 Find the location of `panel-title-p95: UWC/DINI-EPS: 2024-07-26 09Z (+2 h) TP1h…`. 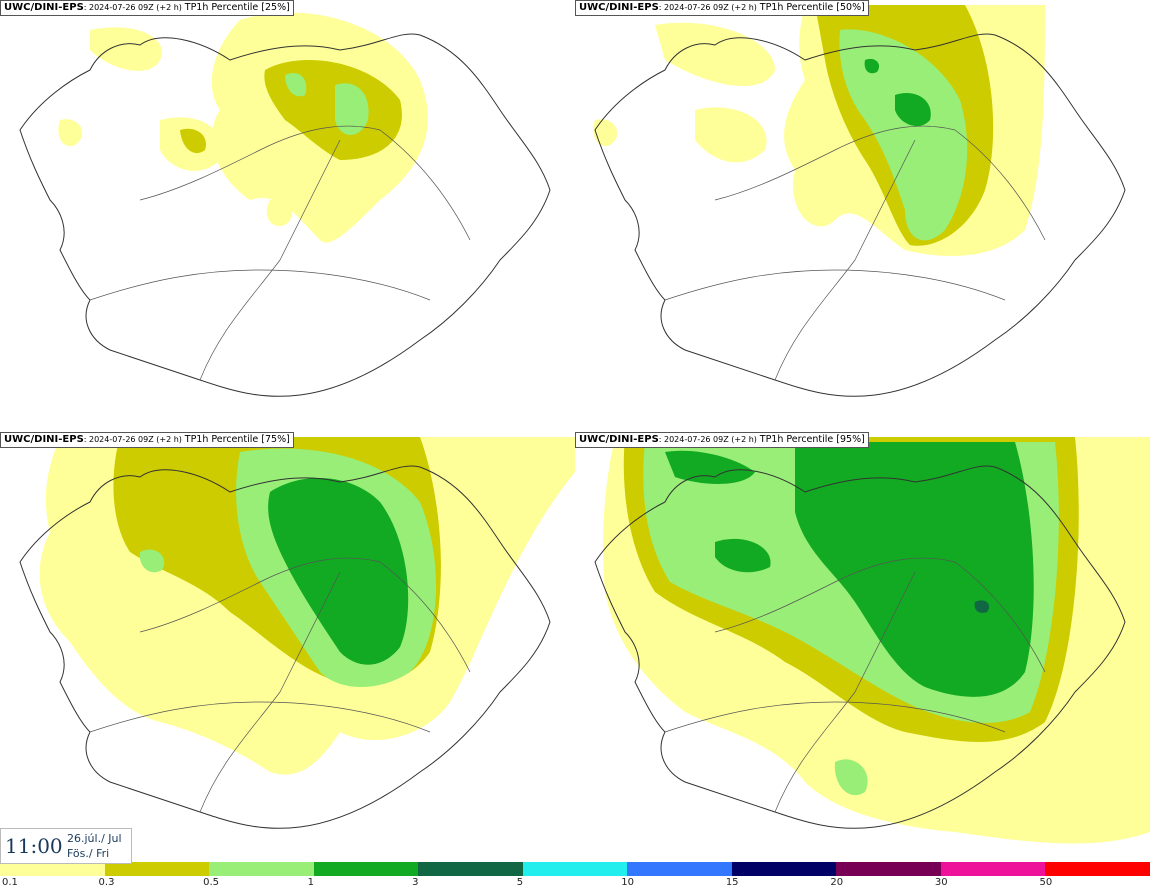

panel-title-p95: UWC/DINI-EPS: 2024-07-26 09Z (+2 h) TP1h… is located at coordinates (722, 440).